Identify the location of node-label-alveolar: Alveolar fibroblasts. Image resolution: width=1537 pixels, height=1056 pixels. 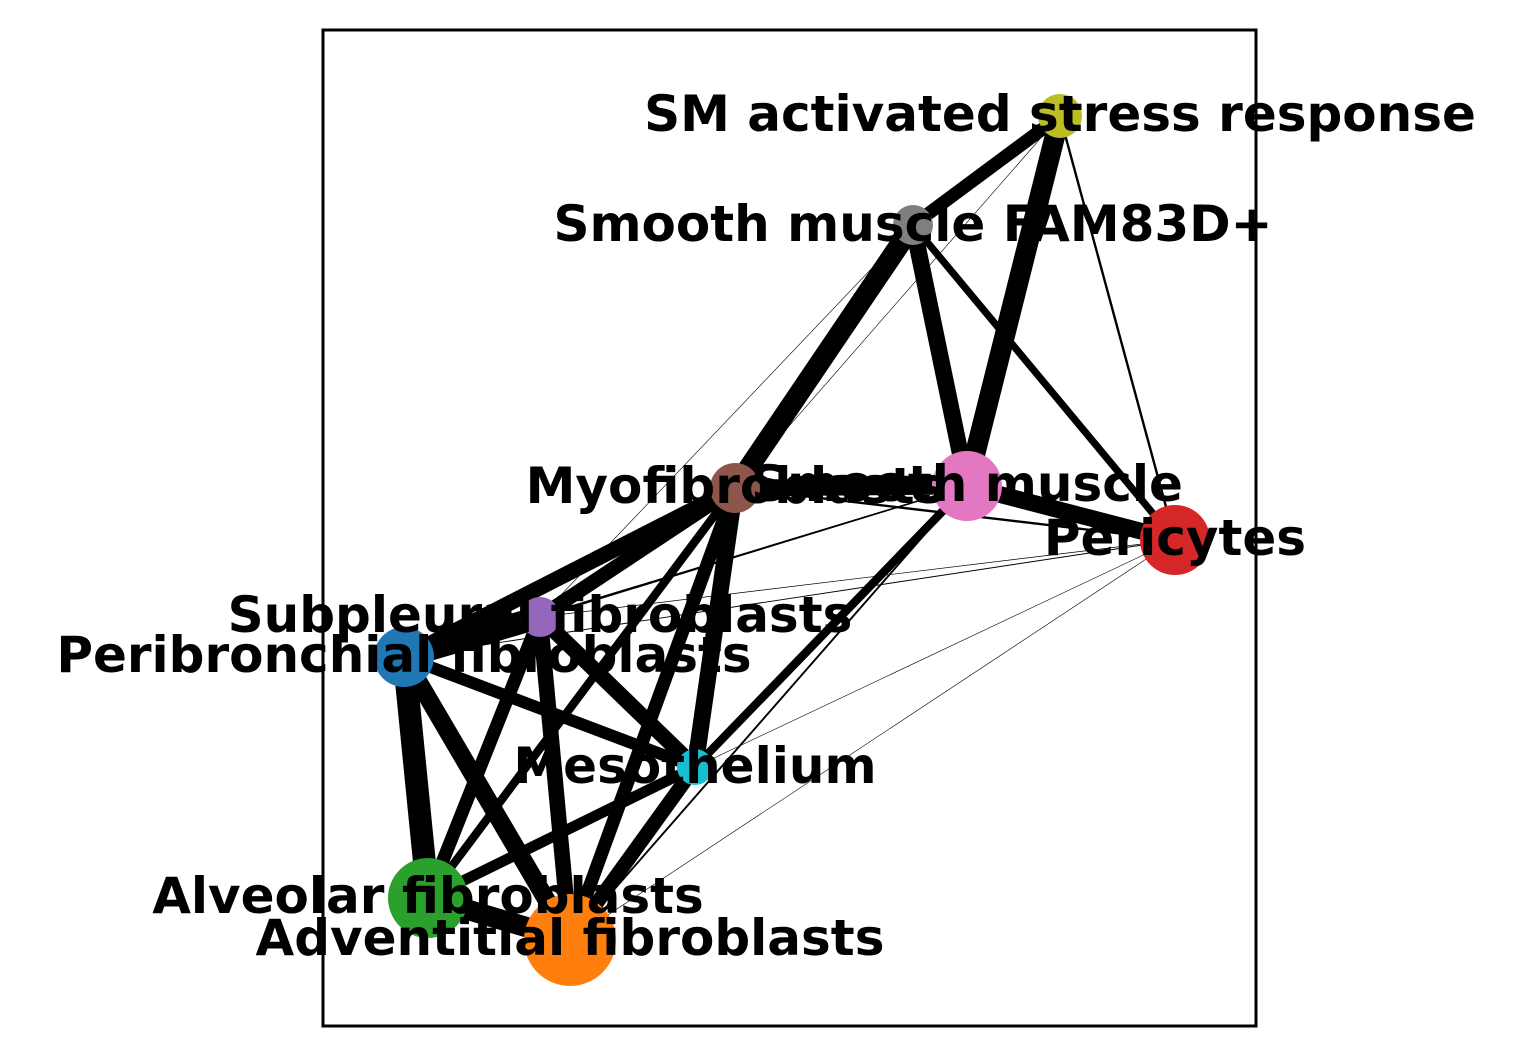
(428, 896).